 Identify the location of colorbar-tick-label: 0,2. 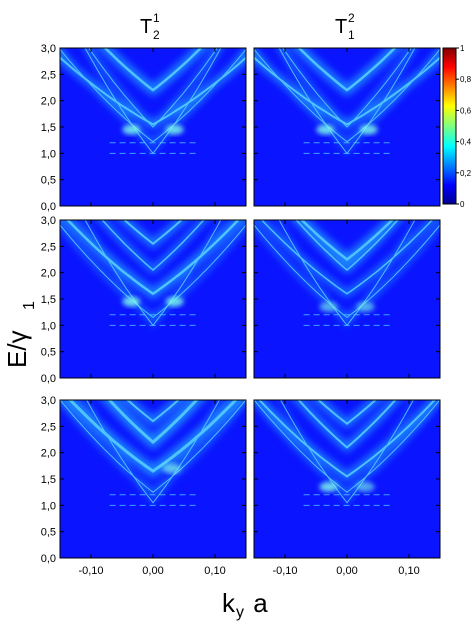
(466, 173).